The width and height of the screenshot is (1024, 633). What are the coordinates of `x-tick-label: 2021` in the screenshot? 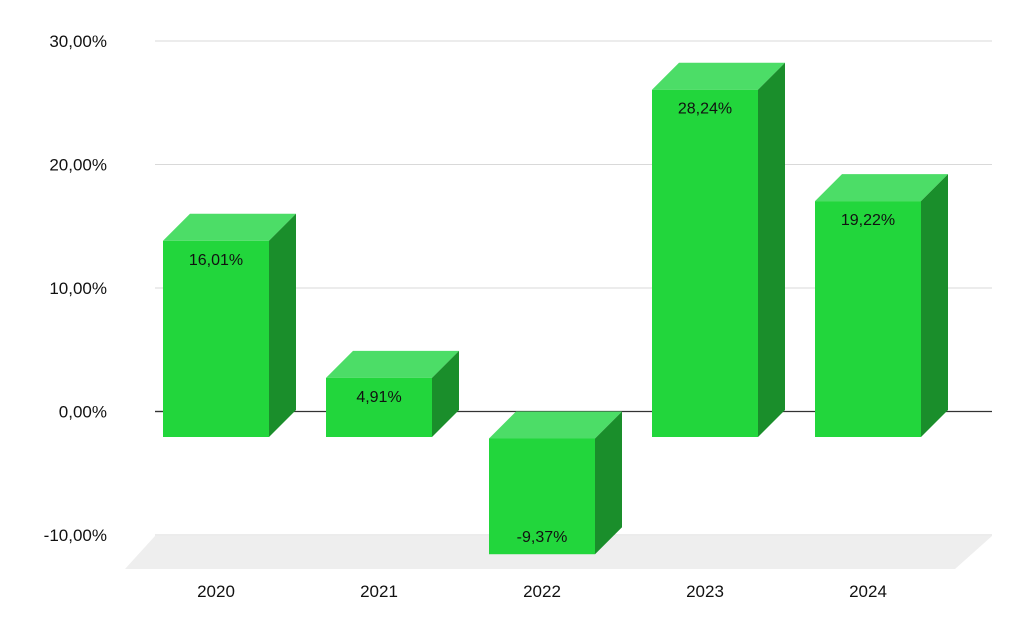 It's located at (379, 591).